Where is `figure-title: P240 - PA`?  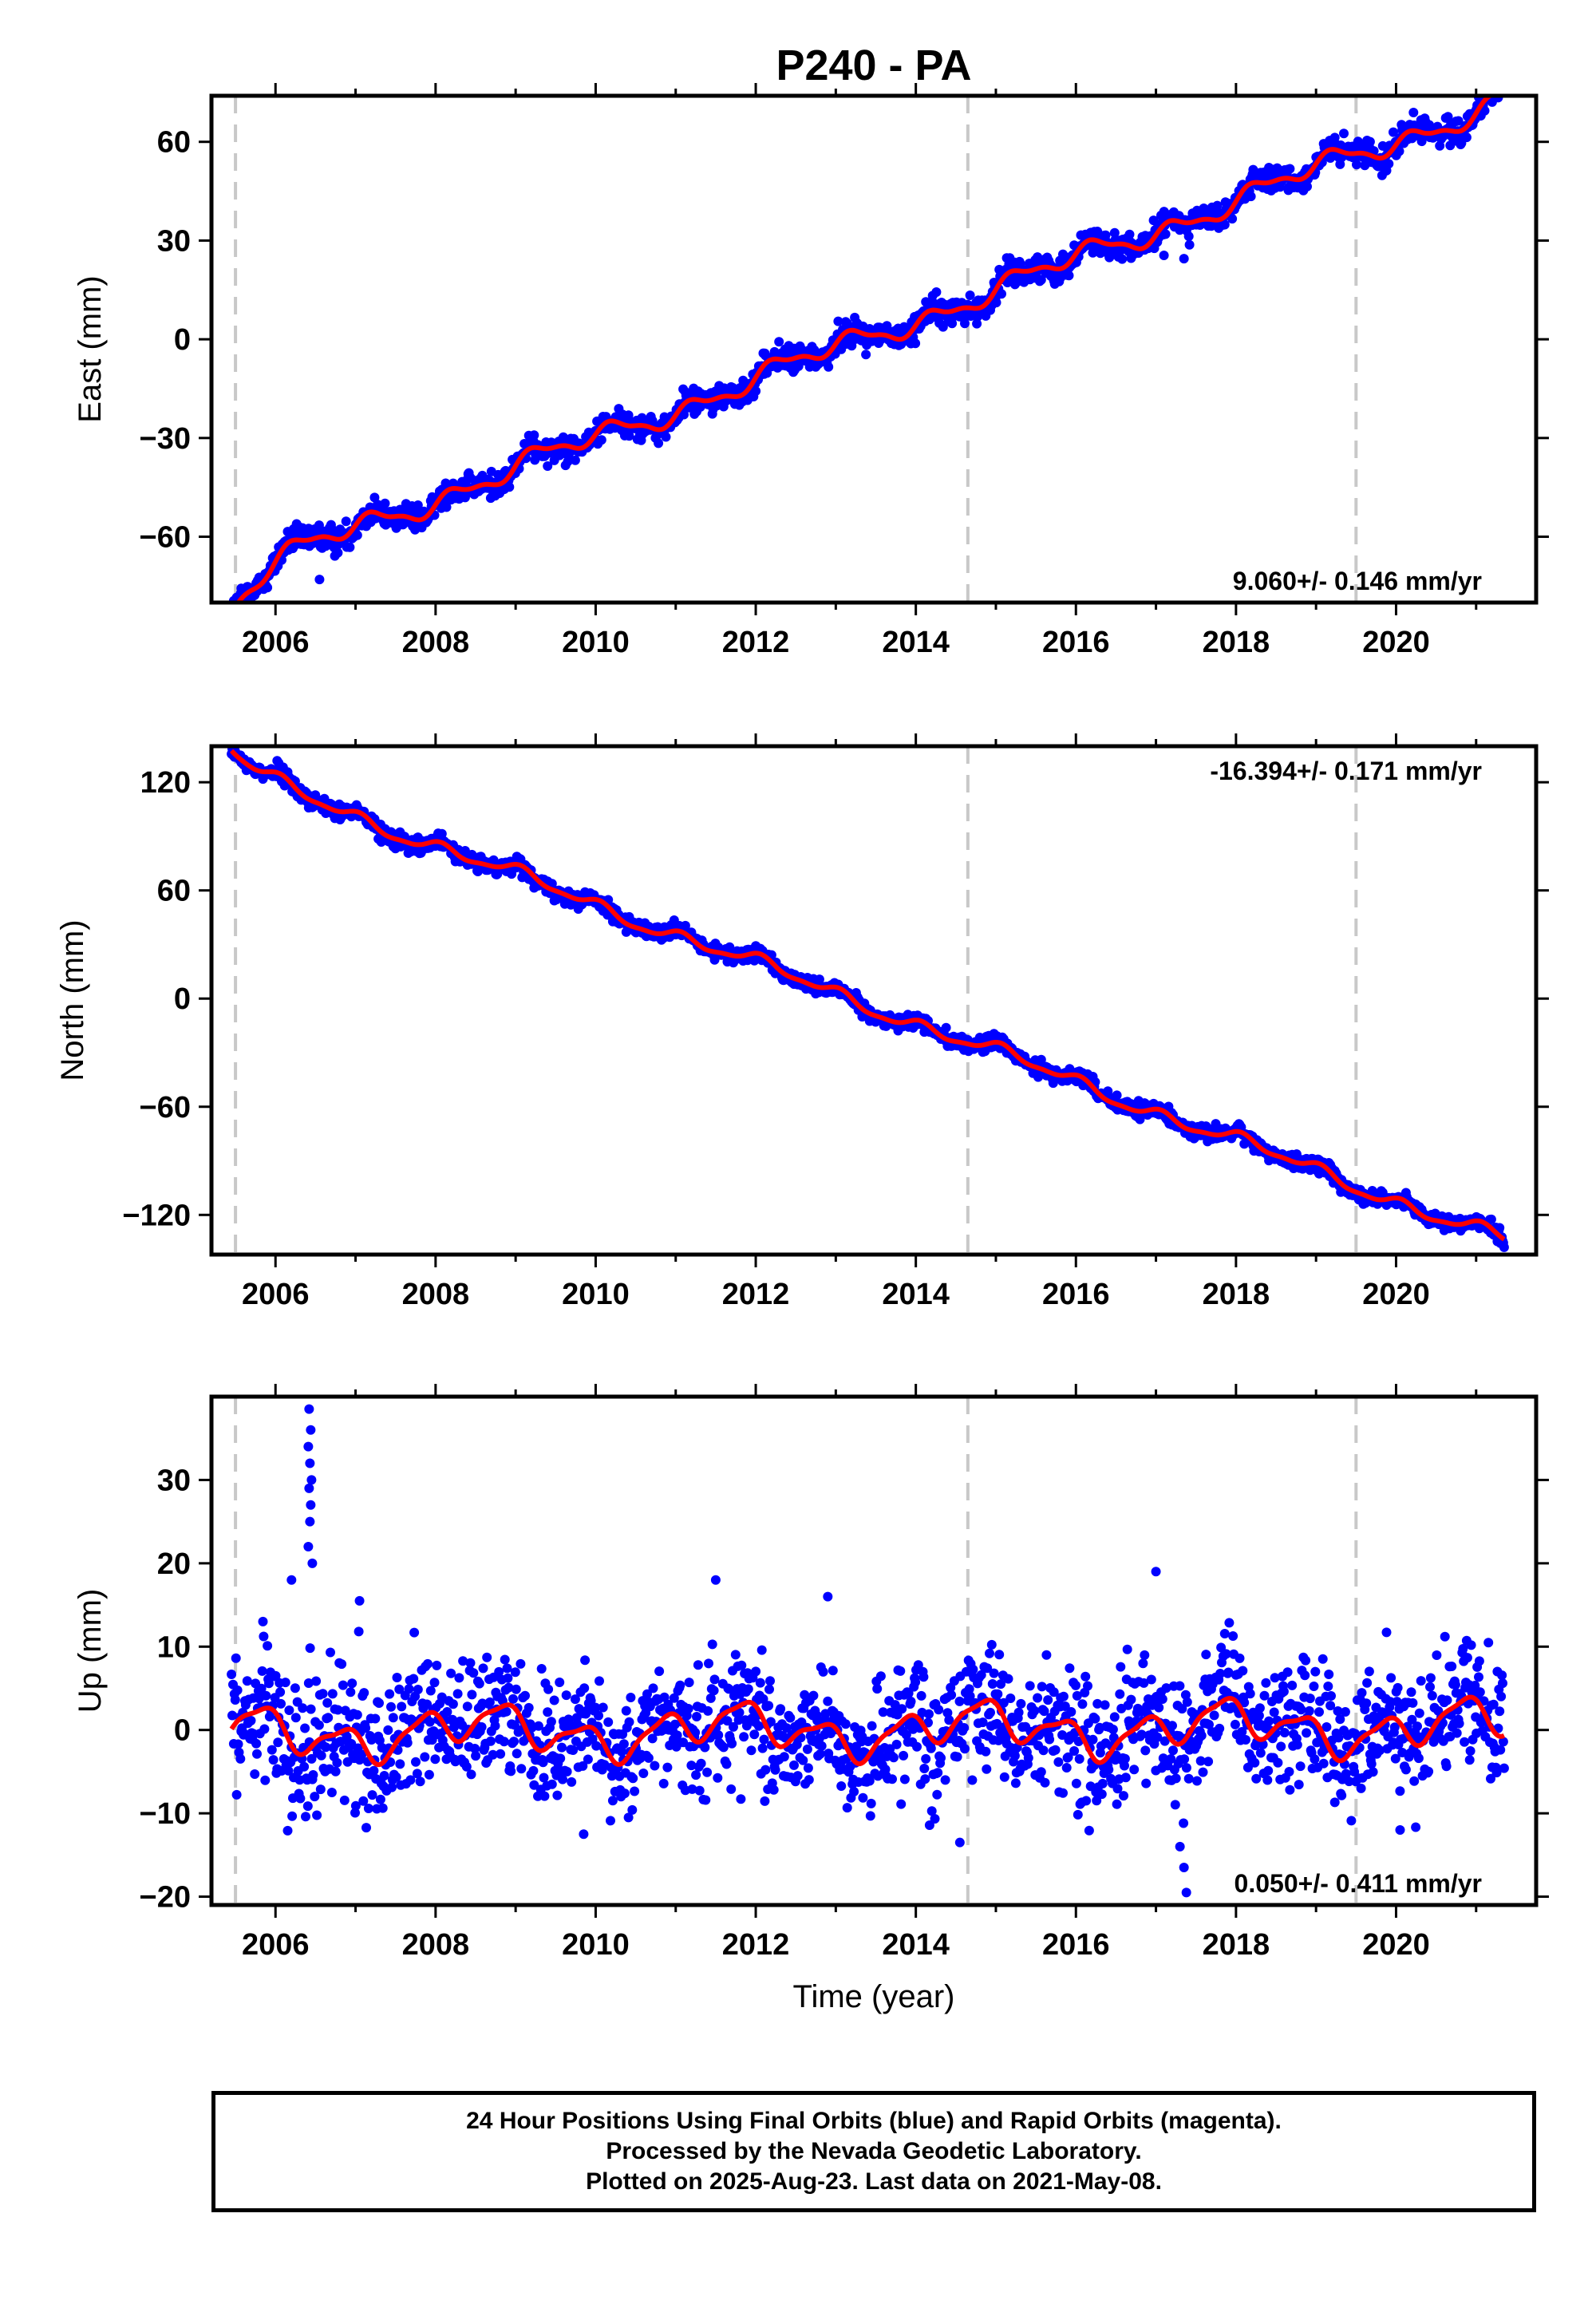
figure-title: P240 - PA is located at coordinates (873, 65).